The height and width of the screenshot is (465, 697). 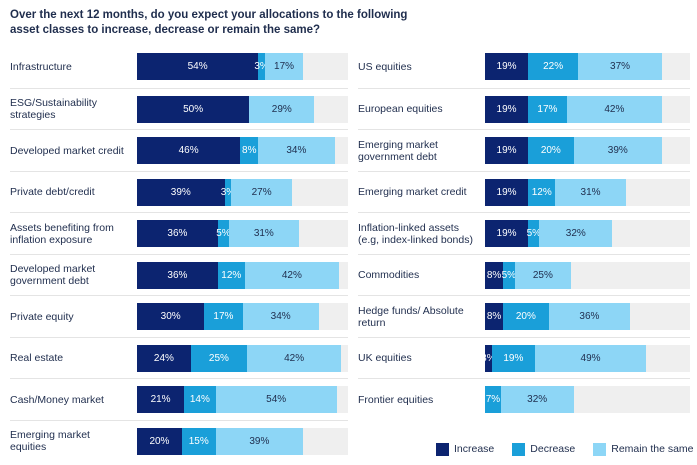 I want to click on bar-row: European equities 19% 17% 42%, so click(x=524, y=108).